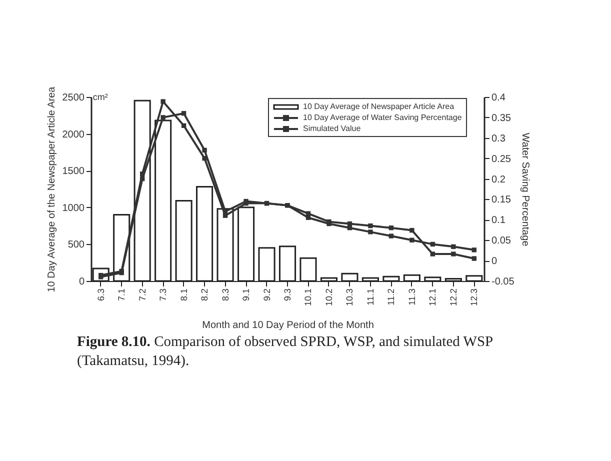 Image resolution: width=611 pixels, height=461 pixels. I want to click on x-tick-label: 12.2, so click(453, 297).